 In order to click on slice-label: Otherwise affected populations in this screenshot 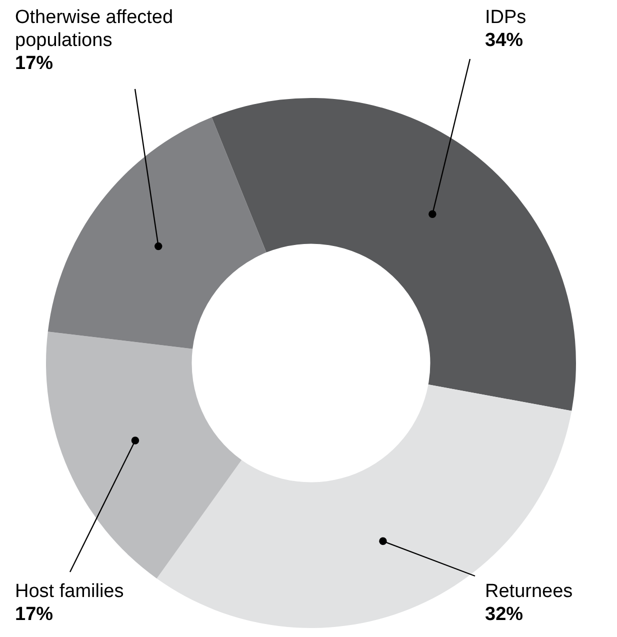, I will do `click(94, 29)`.